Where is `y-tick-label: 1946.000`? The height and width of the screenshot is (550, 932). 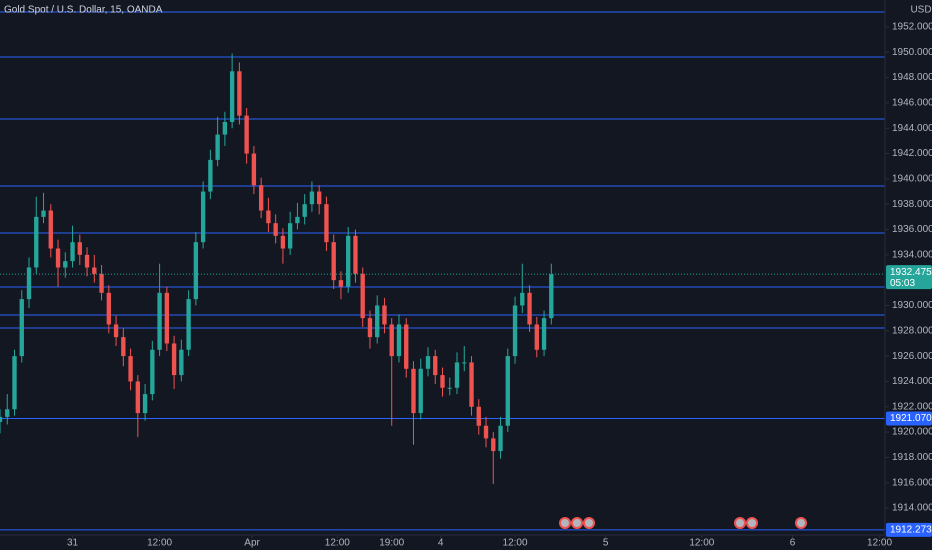
y-tick-label: 1946.000 is located at coordinates (912, 103).